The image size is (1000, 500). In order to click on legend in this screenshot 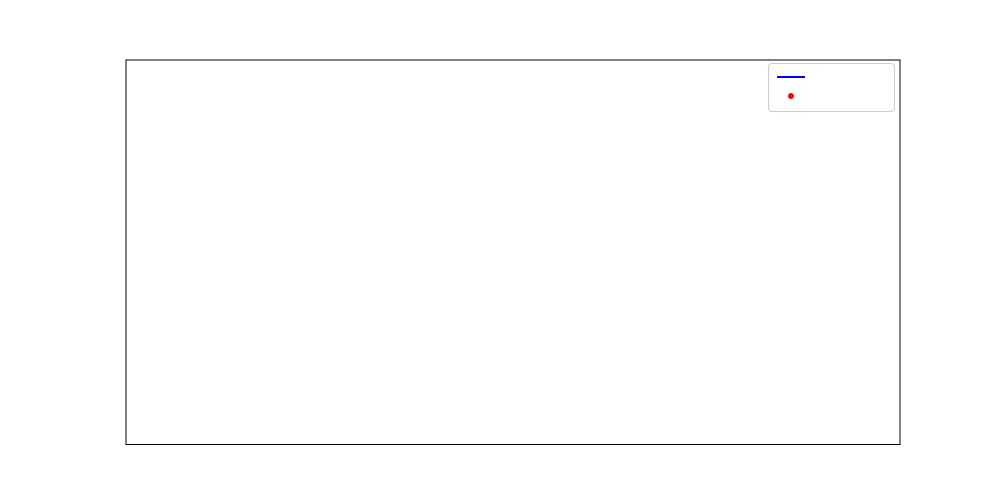, I will do `click(831, 87)`.